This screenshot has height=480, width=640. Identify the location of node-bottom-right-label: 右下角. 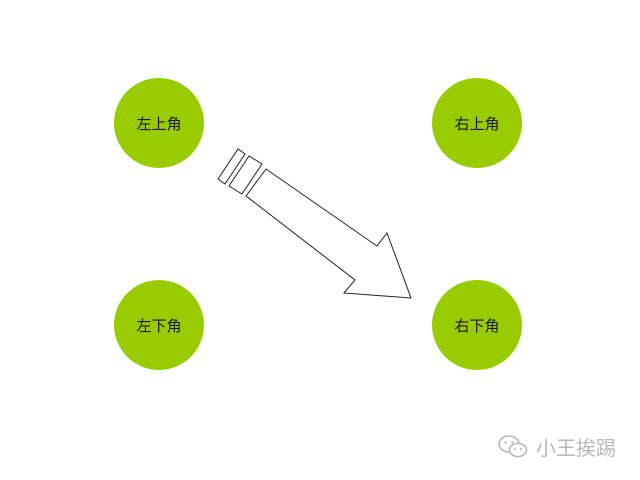
(477, 325).